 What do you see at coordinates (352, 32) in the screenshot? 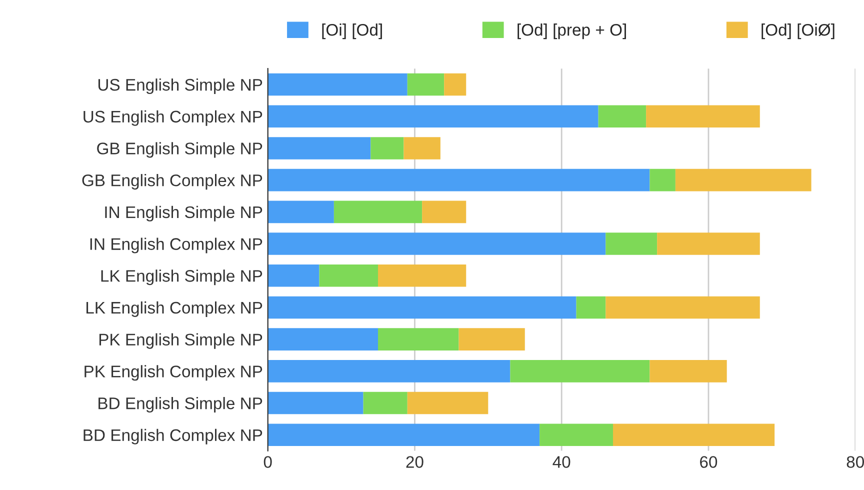
I see `legend-label: [Oi] [Od]` at bounding box center [352, 32].